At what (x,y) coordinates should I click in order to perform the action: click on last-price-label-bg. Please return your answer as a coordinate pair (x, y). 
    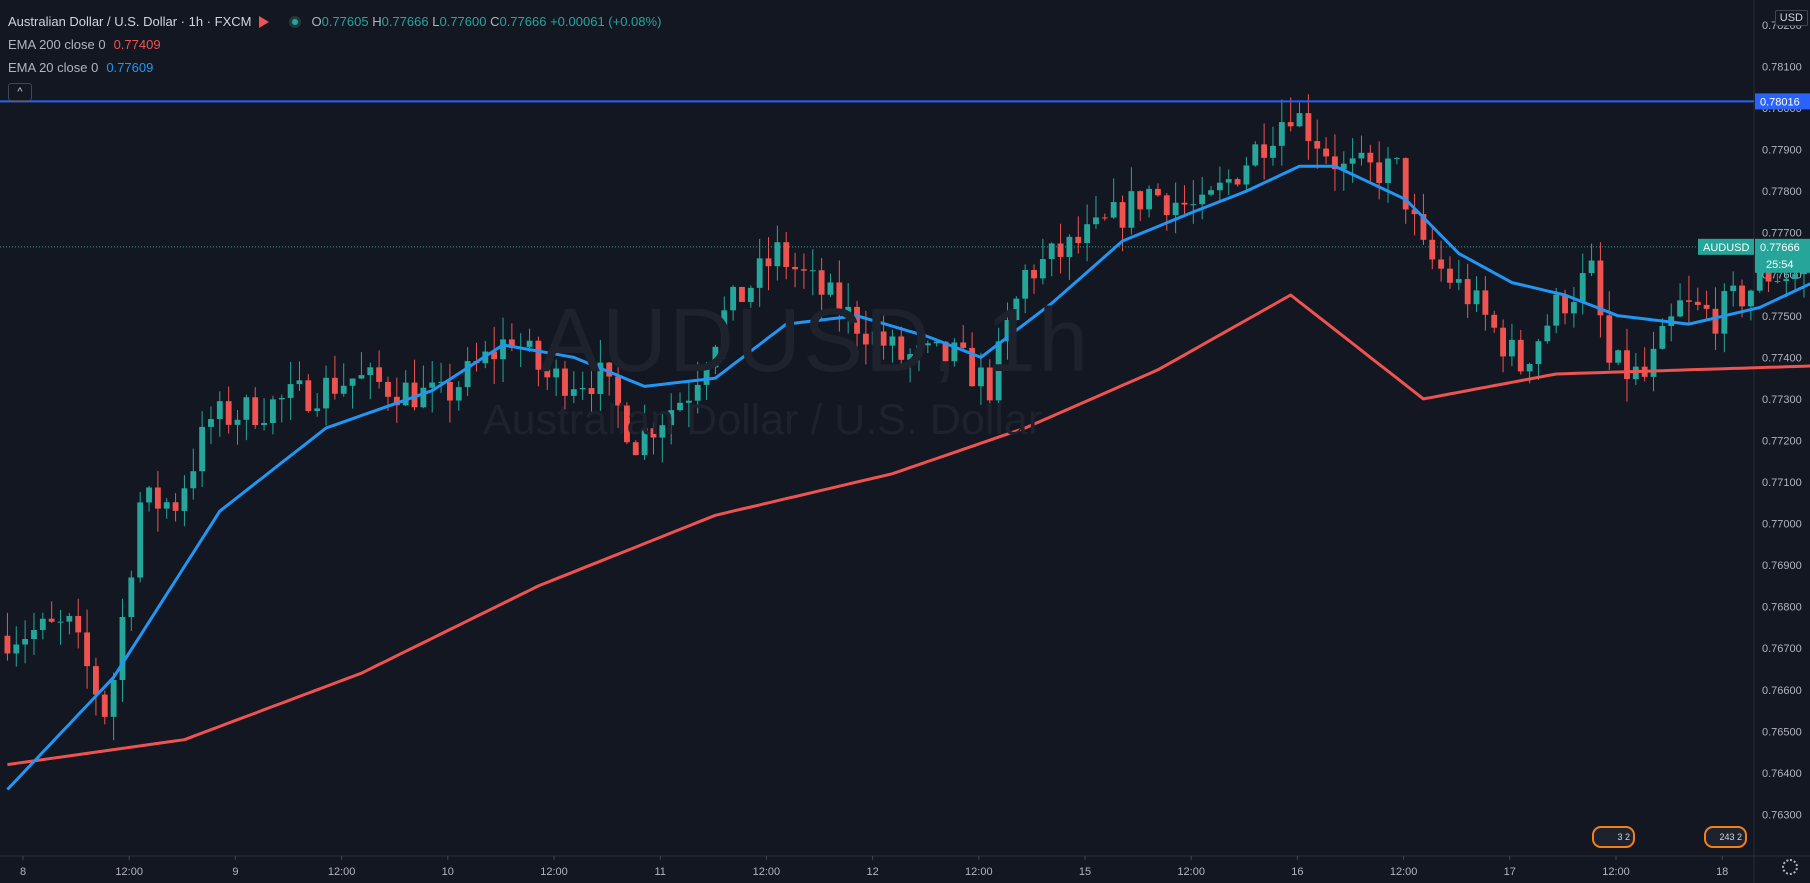
    Looking at the image, I should click on (1782, 255).